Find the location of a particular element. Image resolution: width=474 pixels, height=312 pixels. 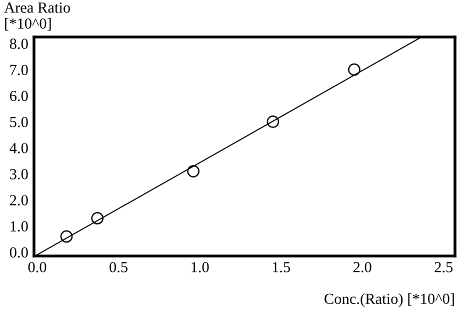

y-tick-label: 8.0 is located at coordinates (19, 44).